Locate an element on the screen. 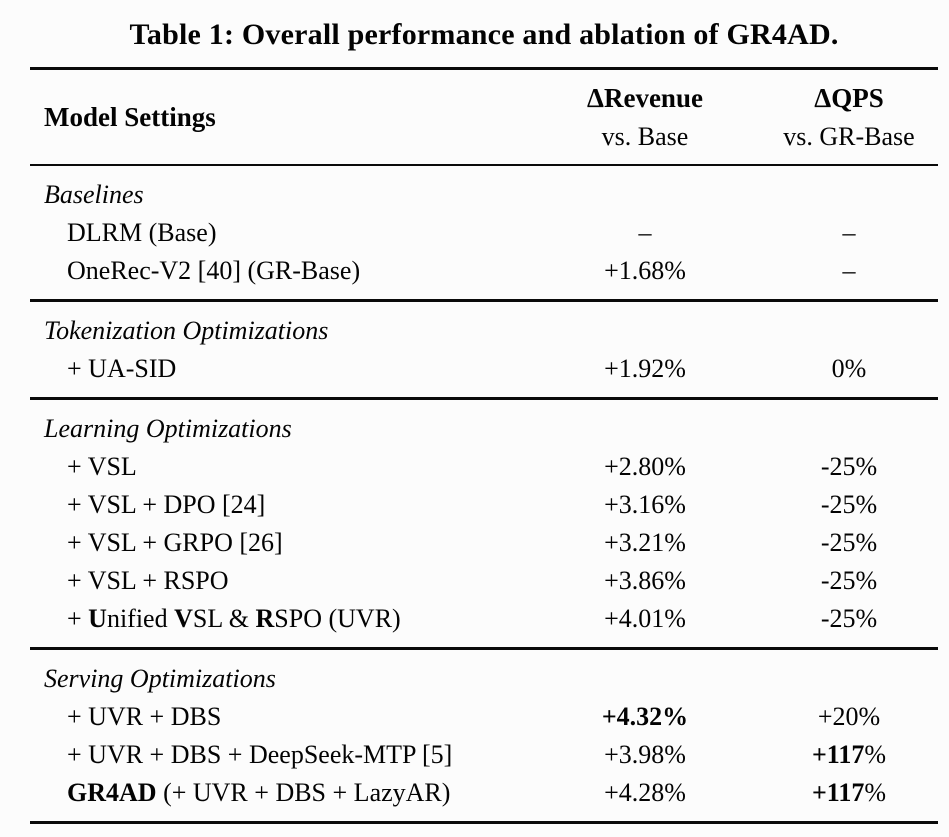 The height and width of the screenshot is (837, 949). column-header-qps: ΔQPS vs. GR-Base is located at coordinates (849, 117).